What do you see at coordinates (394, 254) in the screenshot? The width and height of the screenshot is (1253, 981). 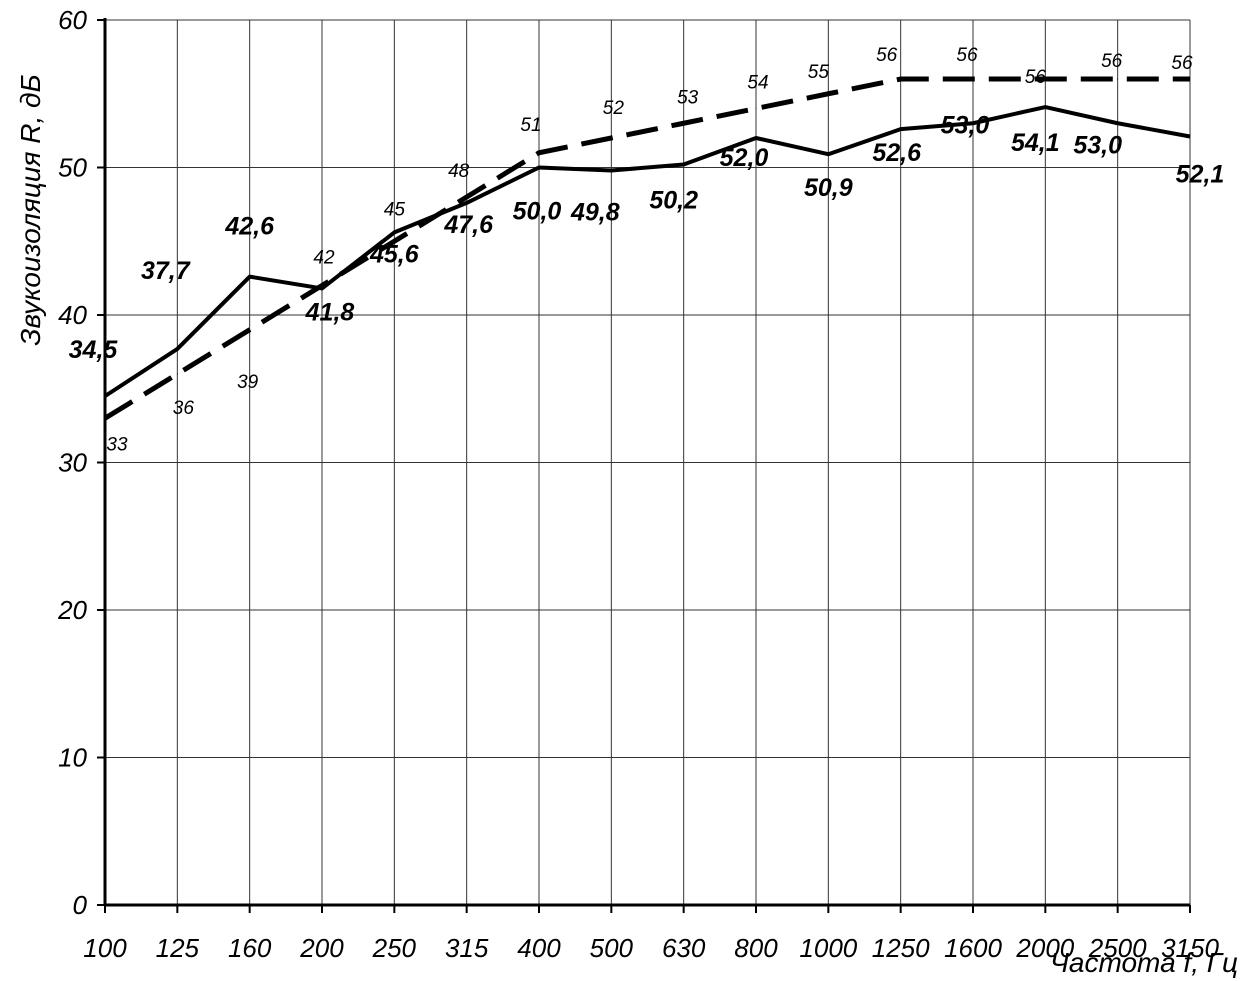 I see `measured-data-label: 45,6` at bounding box center [394, 254].